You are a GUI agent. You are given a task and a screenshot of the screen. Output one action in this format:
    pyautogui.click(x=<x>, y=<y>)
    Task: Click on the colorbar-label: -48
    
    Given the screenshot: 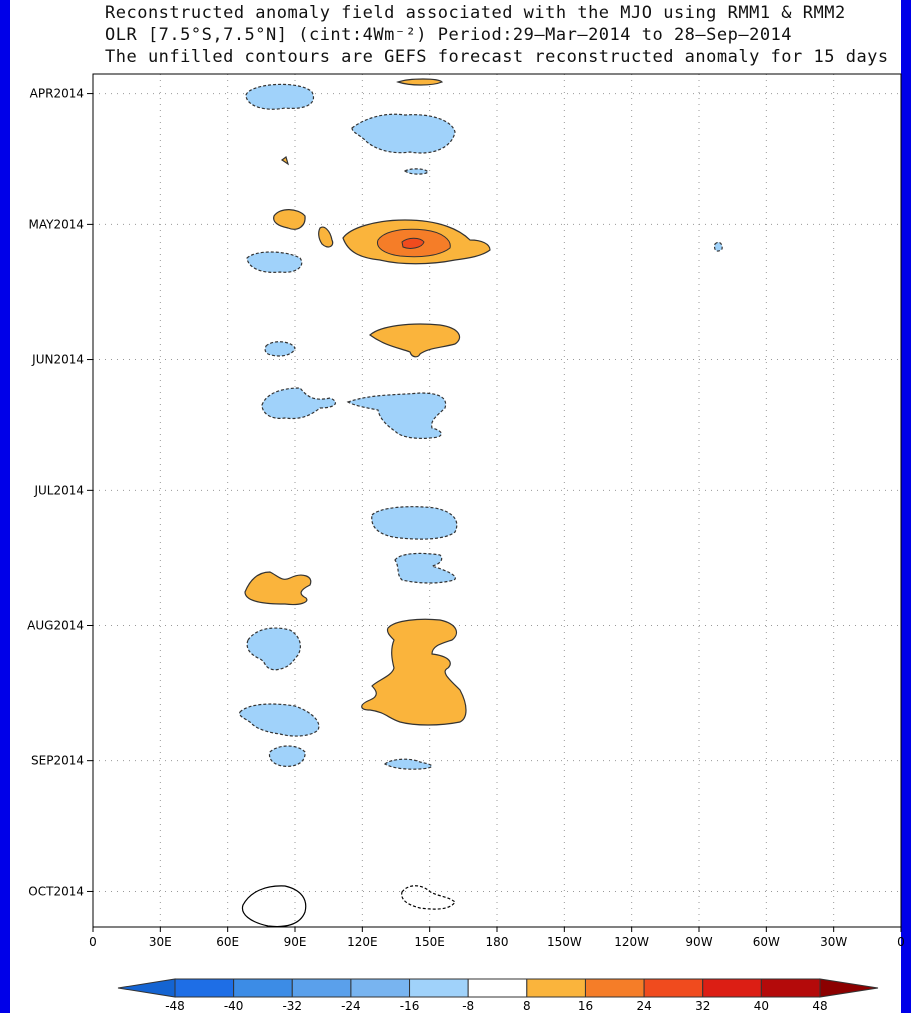 What is the action you would take?
    pyautogui.click(x=175, y=1006)
    